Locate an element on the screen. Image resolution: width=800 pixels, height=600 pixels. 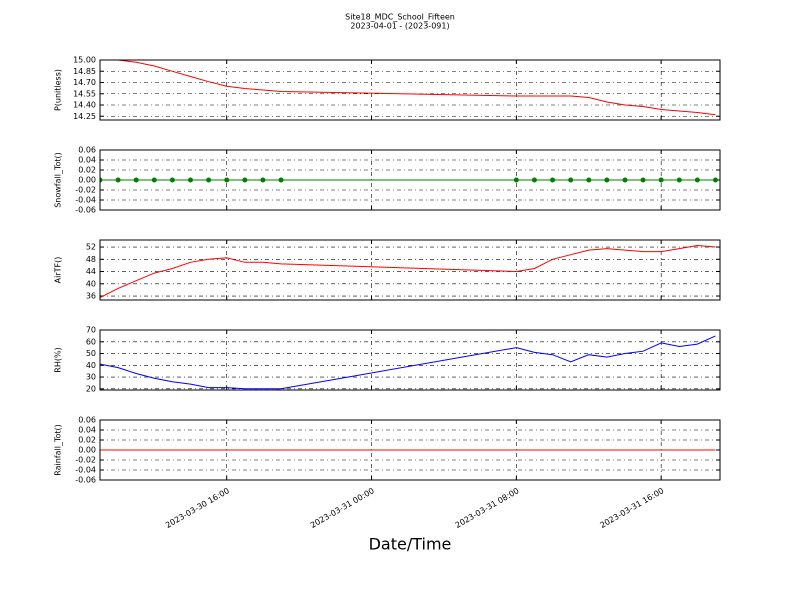
y-tick-label: 36 is located at coordinates (91, 296).